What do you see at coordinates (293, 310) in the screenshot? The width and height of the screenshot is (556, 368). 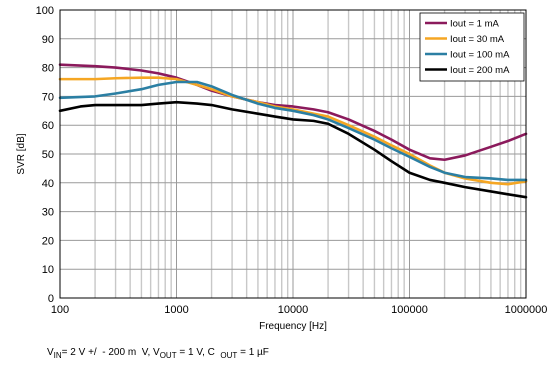 I see `x-tick-label: 10000` at bounding box center [293, 310].